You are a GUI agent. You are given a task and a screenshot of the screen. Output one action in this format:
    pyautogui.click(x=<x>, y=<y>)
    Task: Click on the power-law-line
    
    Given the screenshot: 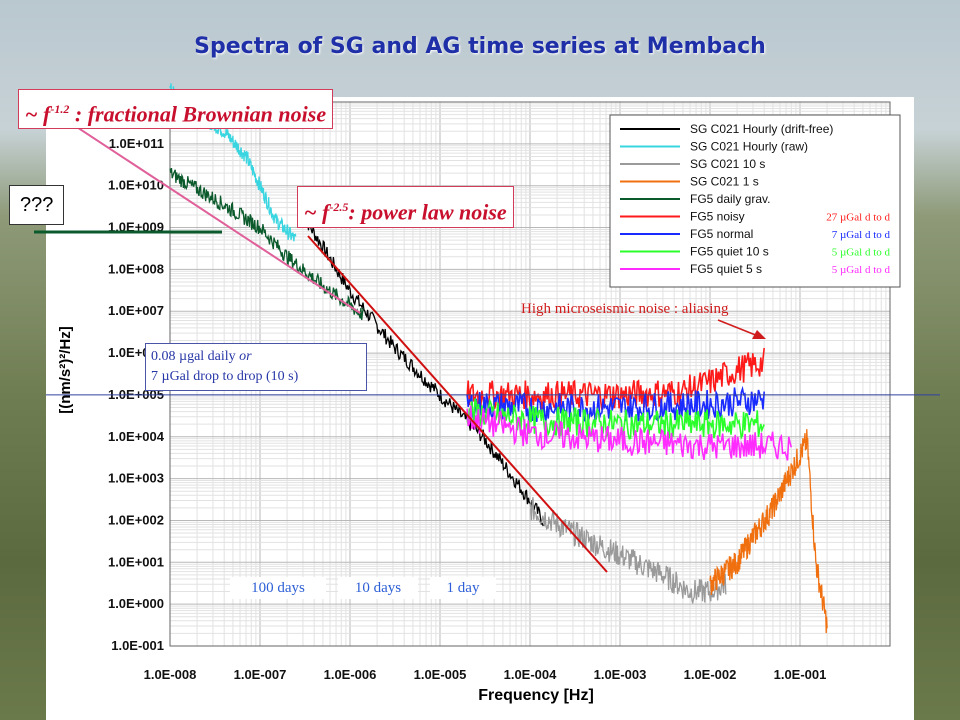 What is the action you would take?
    pyautogui.click(x=457, y=404)
    